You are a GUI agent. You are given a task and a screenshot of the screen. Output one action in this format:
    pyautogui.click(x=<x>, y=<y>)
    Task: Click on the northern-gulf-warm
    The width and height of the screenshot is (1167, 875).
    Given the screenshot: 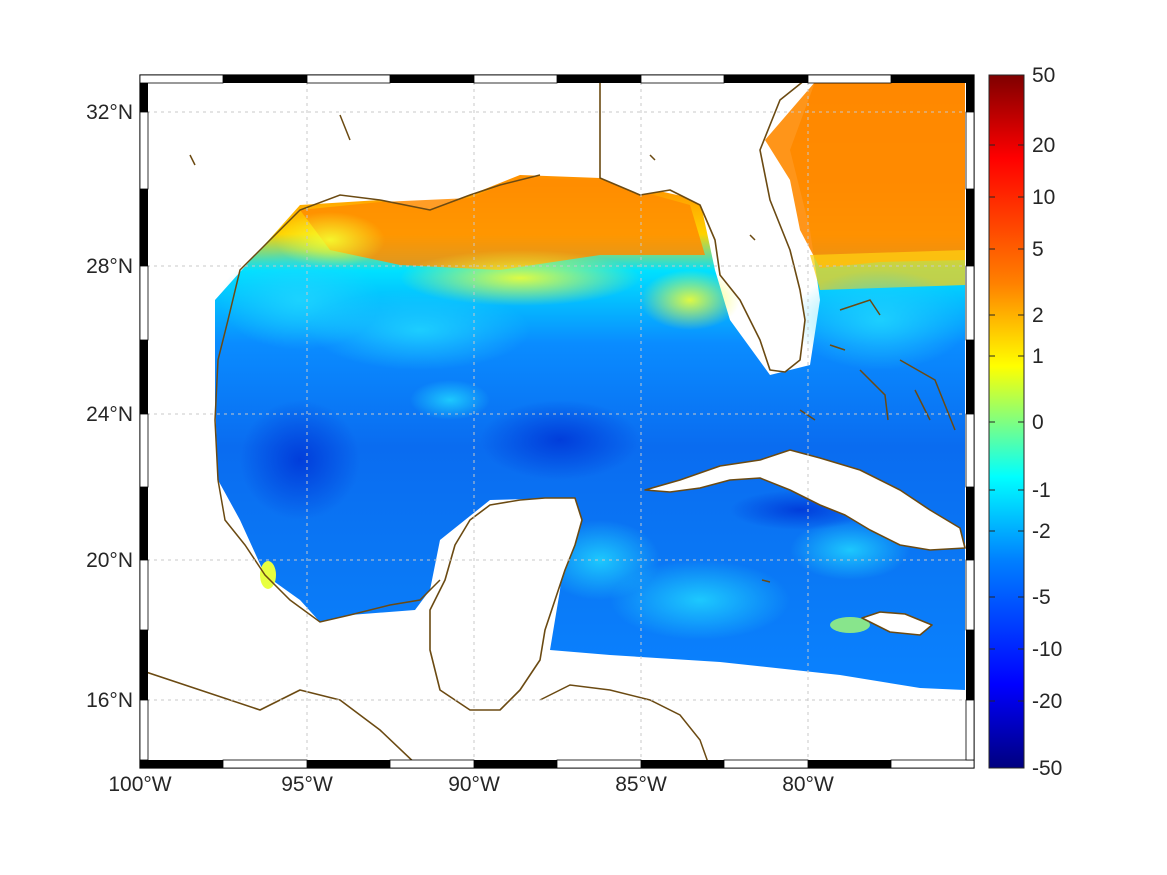 What is the action you would take?
    pyautogui.click(x=502, y=224)
    